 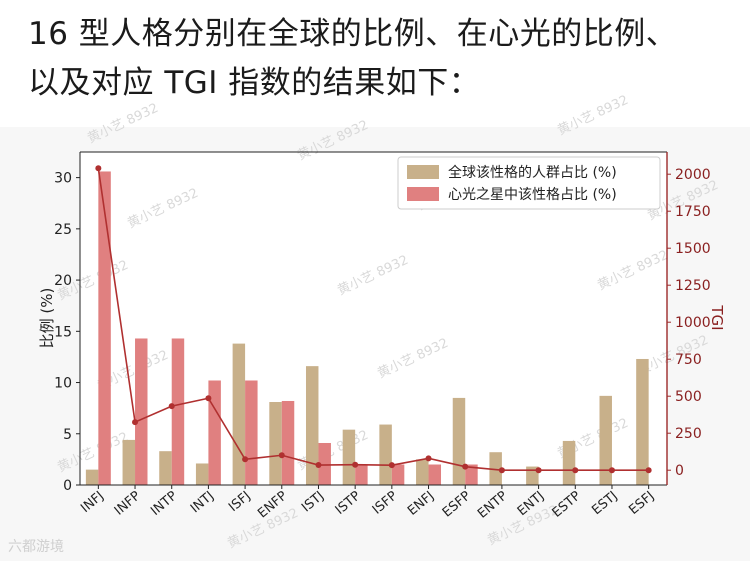 What do you see at coordinates (604, 504) in the screenshot?
I see `x-tick-label-estj: ESTJ` at bounding box center [604, 504].